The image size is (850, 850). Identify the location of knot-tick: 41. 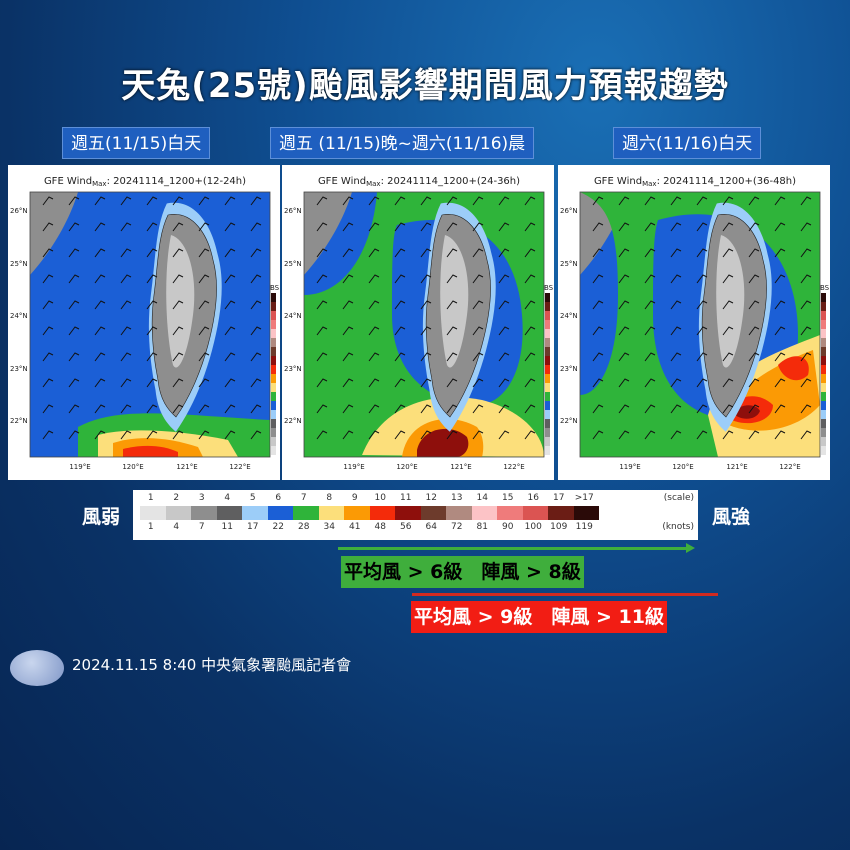
(355, 527).